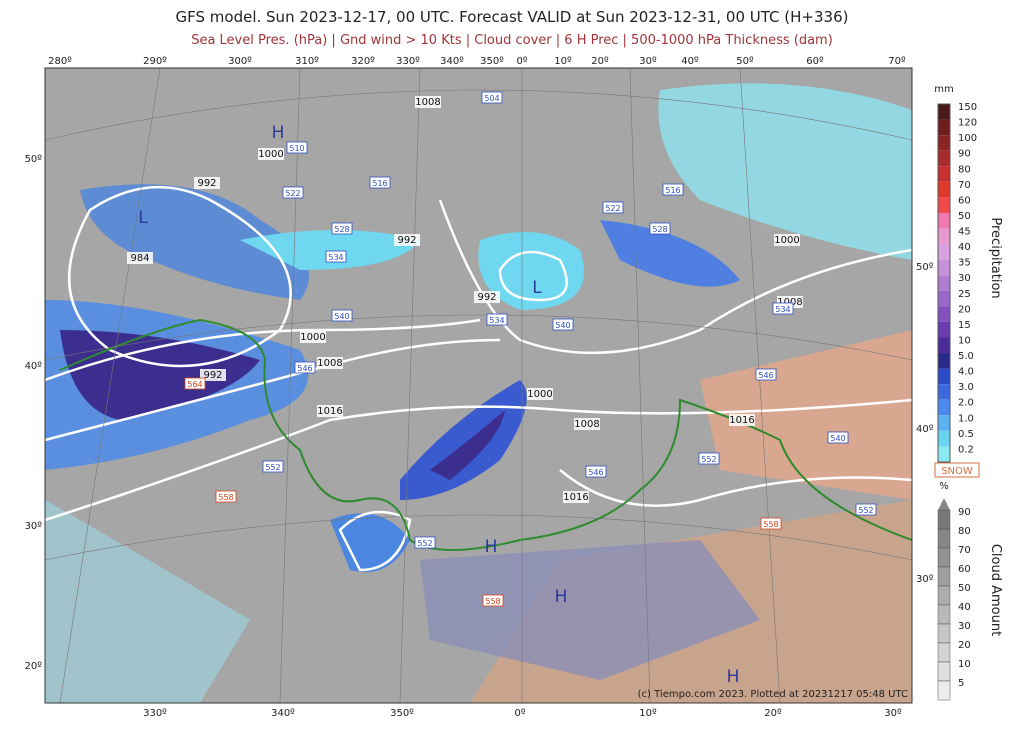 Image resolution: width=1024 pixels, height=740 pixels. What do you see at coordinates (575, 497) in the screenshot?
I see `pressure-label: 1016` at bounding box center [575, 497].